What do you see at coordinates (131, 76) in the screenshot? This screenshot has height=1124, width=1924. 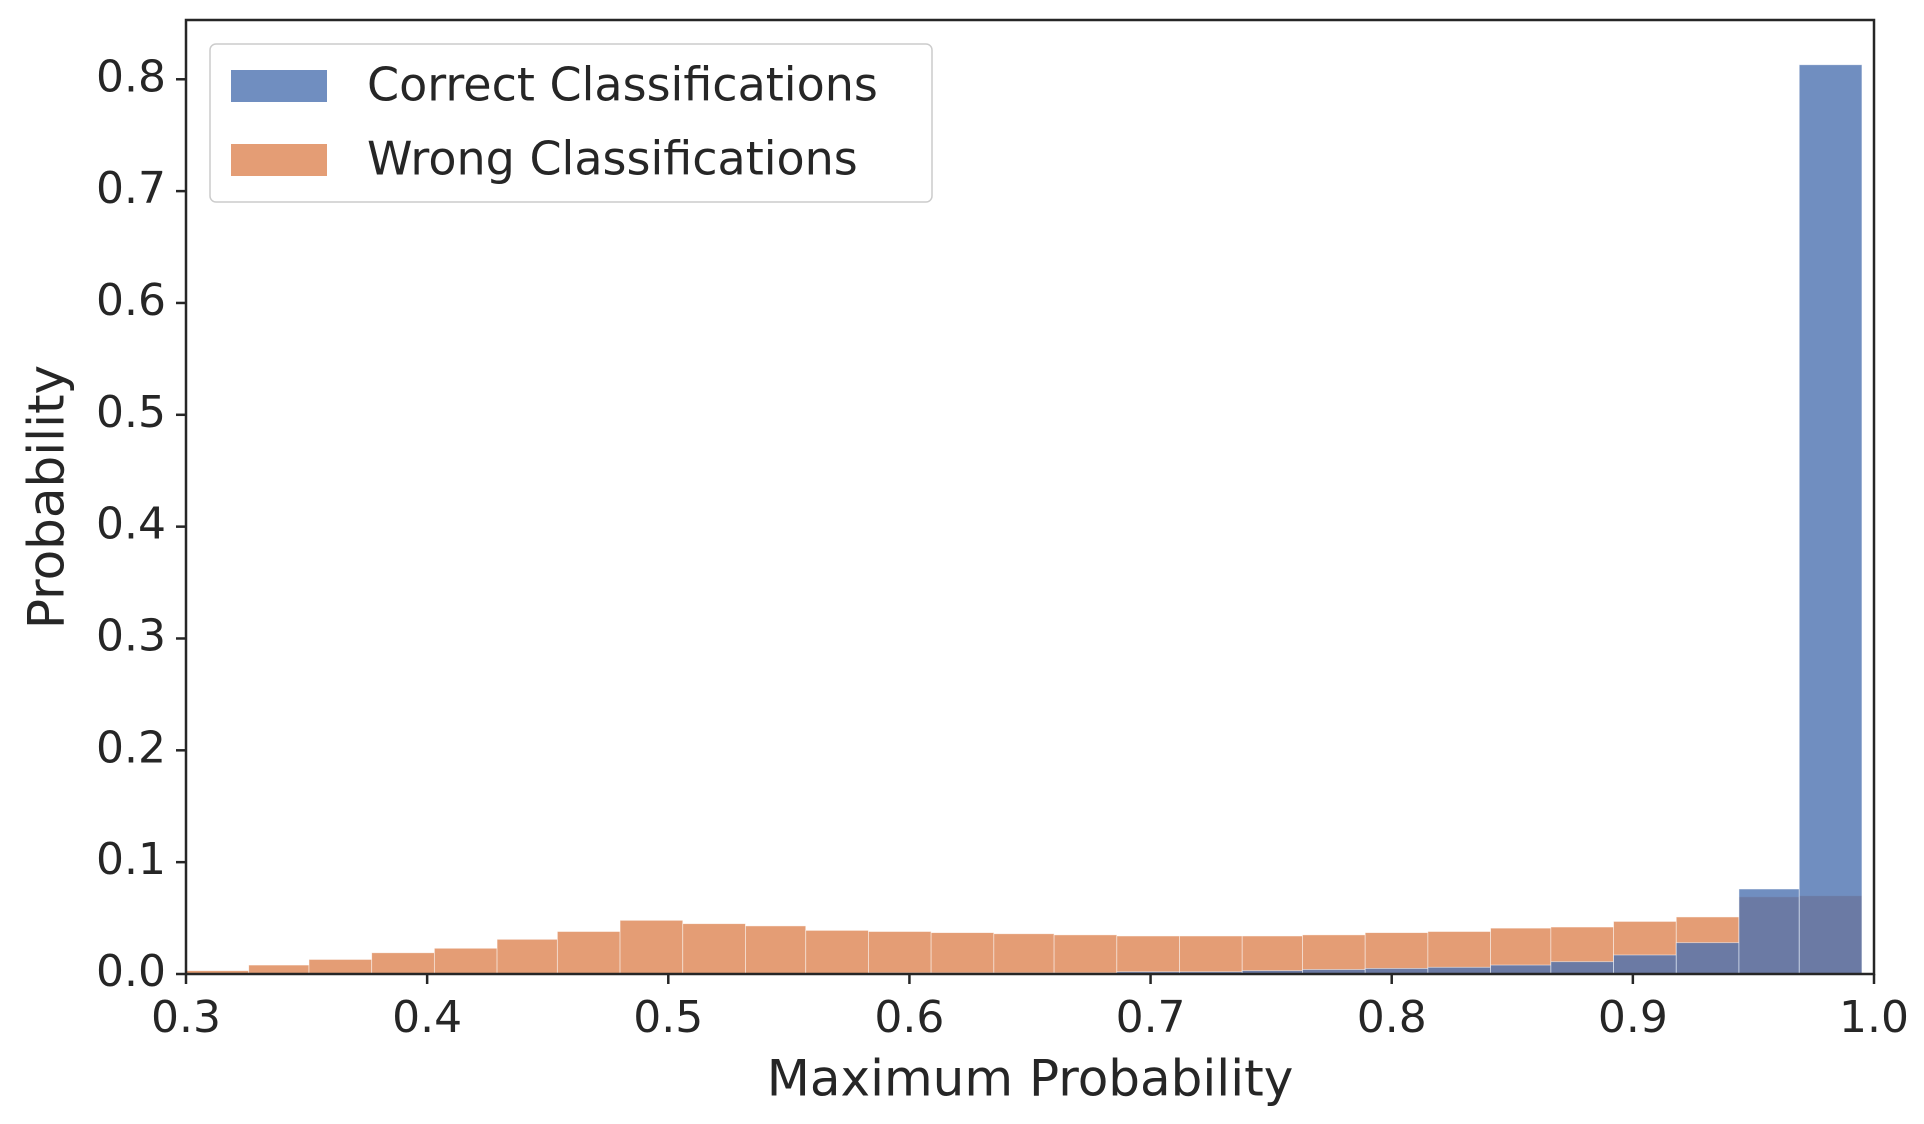 I see `y-tick-label: 0.8` at bounding box center [131, 76].